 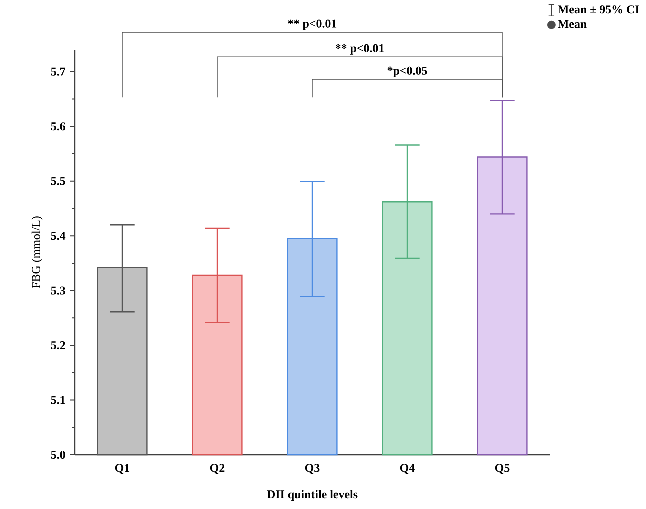 I want to click on x-tick-label: Q2, so click(x=217, y=469).